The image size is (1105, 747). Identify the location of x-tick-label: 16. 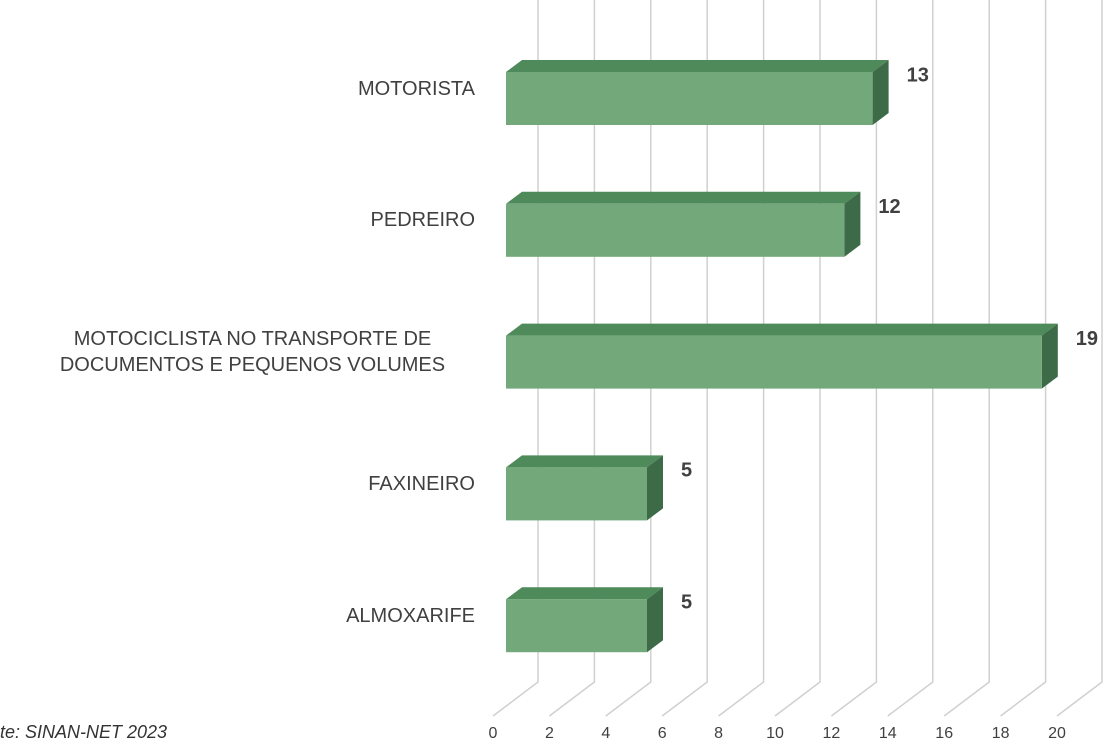
(944, 733).